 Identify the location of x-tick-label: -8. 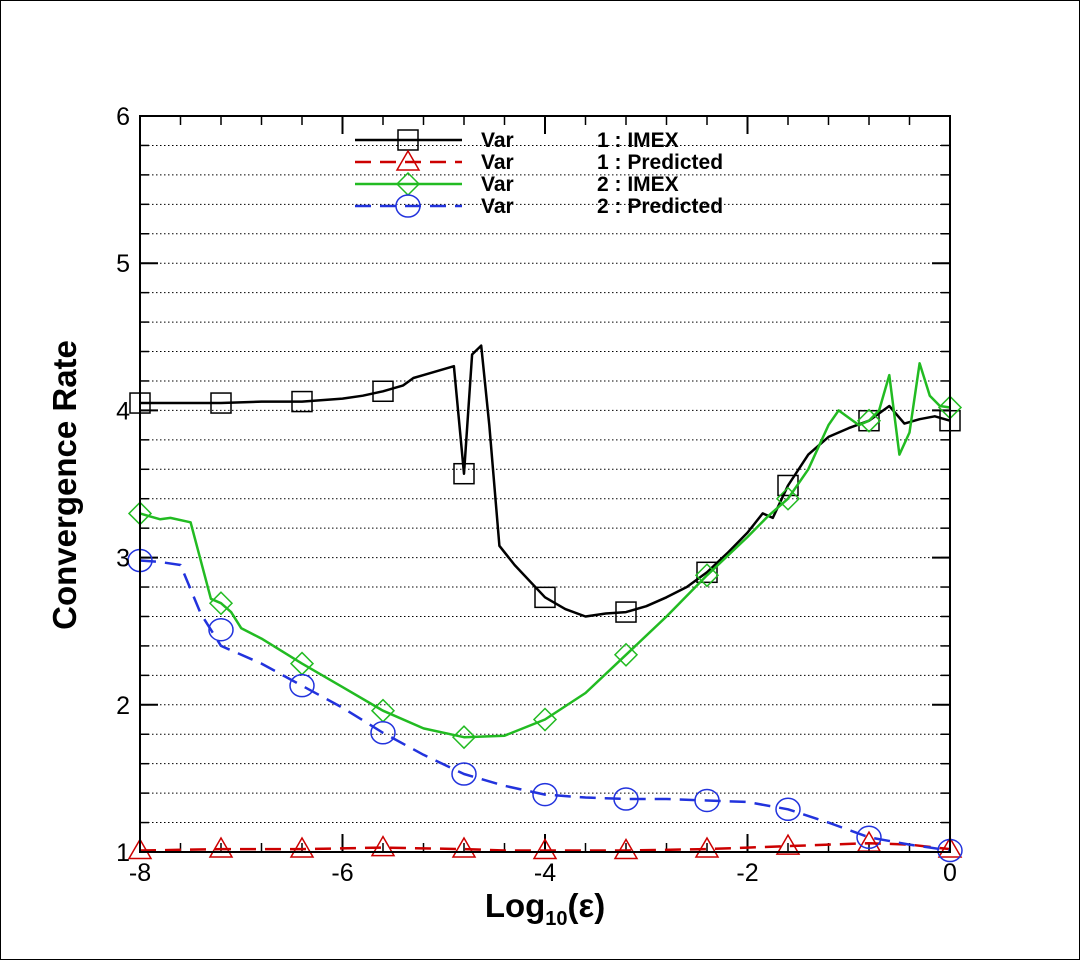
(140, 873).